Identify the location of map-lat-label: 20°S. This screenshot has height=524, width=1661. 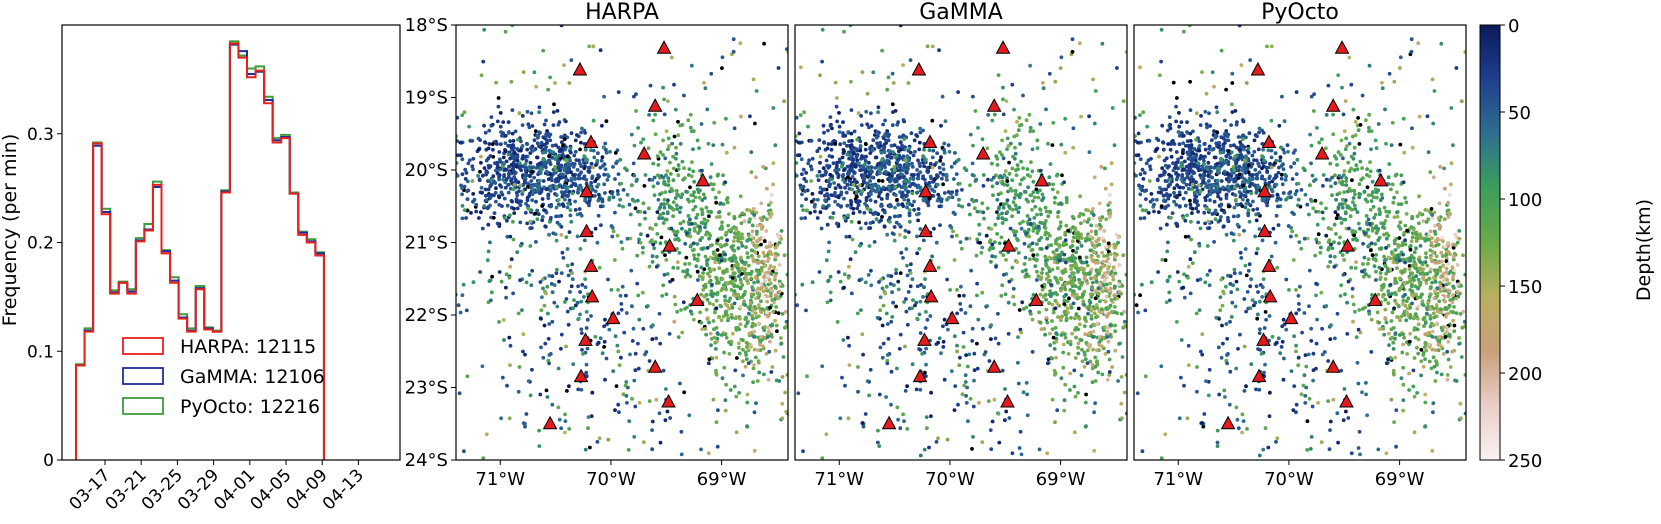
(426, 170).